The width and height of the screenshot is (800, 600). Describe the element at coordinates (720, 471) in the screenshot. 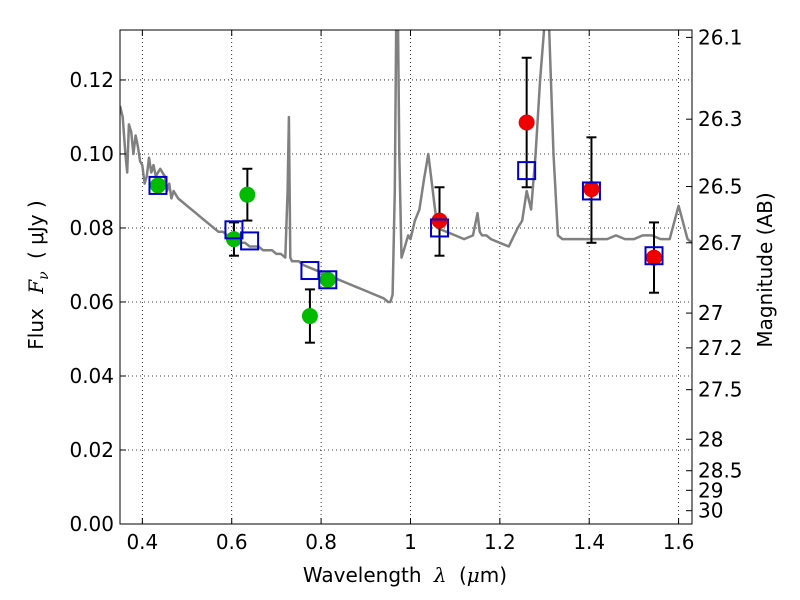

I see `y2-tick-label: 28.5` at that location.